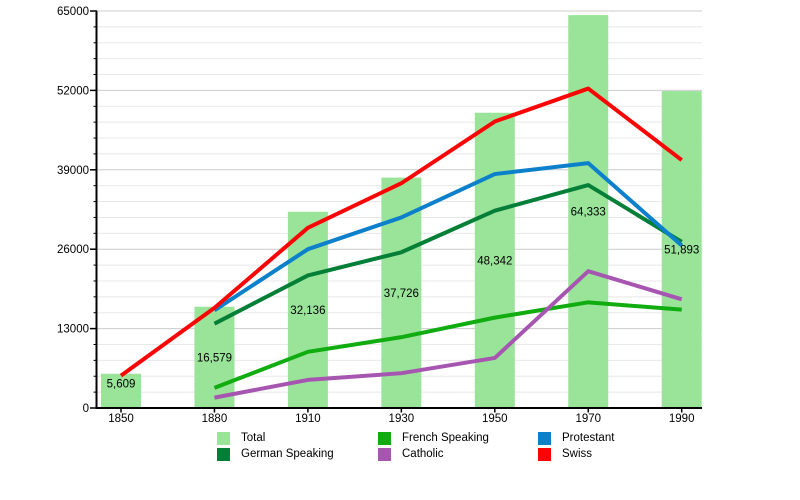 The height and width of the screenshot is (500, 800). I want to click on legend-label: Total, so click(253, 438).